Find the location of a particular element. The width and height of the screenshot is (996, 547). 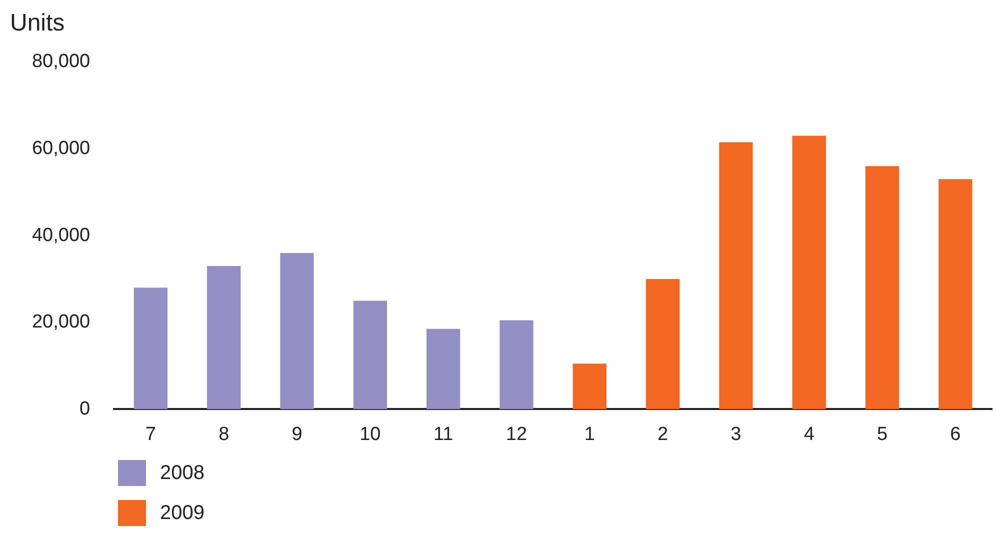

y-axis-title: Units is located at coordinates (37, 23).